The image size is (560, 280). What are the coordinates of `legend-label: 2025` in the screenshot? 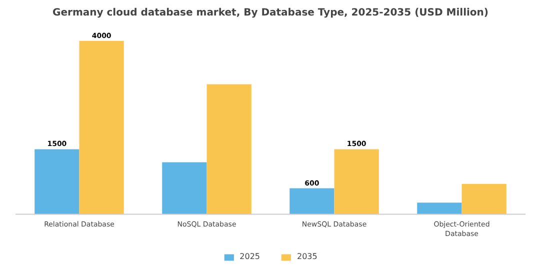 It's located at (250, 256).